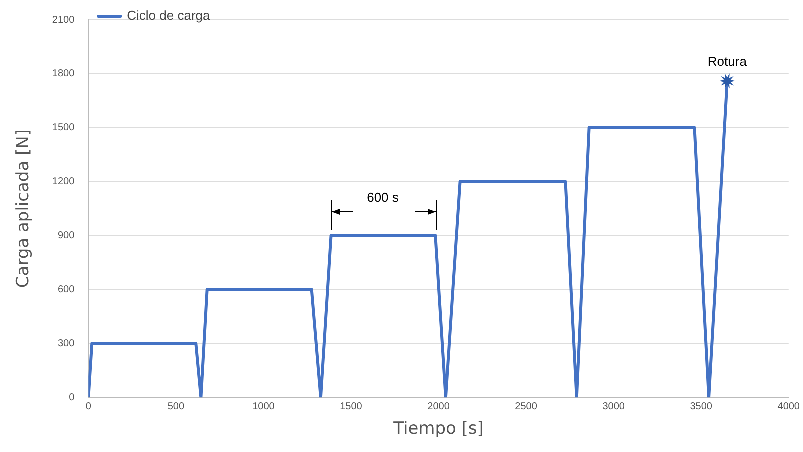 This screenshot has width=803, height=452. What do you see at coordinates (64, 128) in the screenshot?
I see `y-tick-label: 1500` at bounding box center [64, 128].